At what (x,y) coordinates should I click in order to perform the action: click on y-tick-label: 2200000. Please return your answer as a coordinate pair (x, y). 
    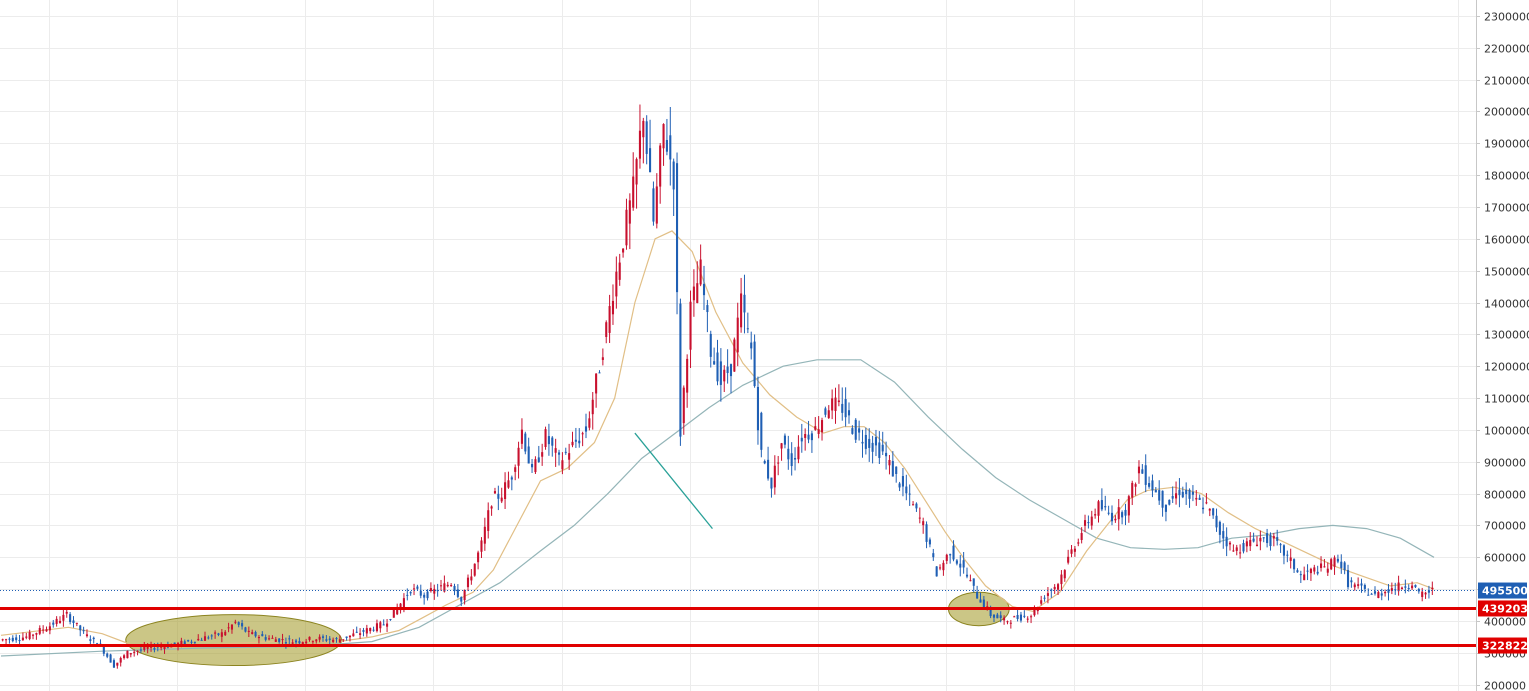
    Looking at the image, I should click on (1506, 49).